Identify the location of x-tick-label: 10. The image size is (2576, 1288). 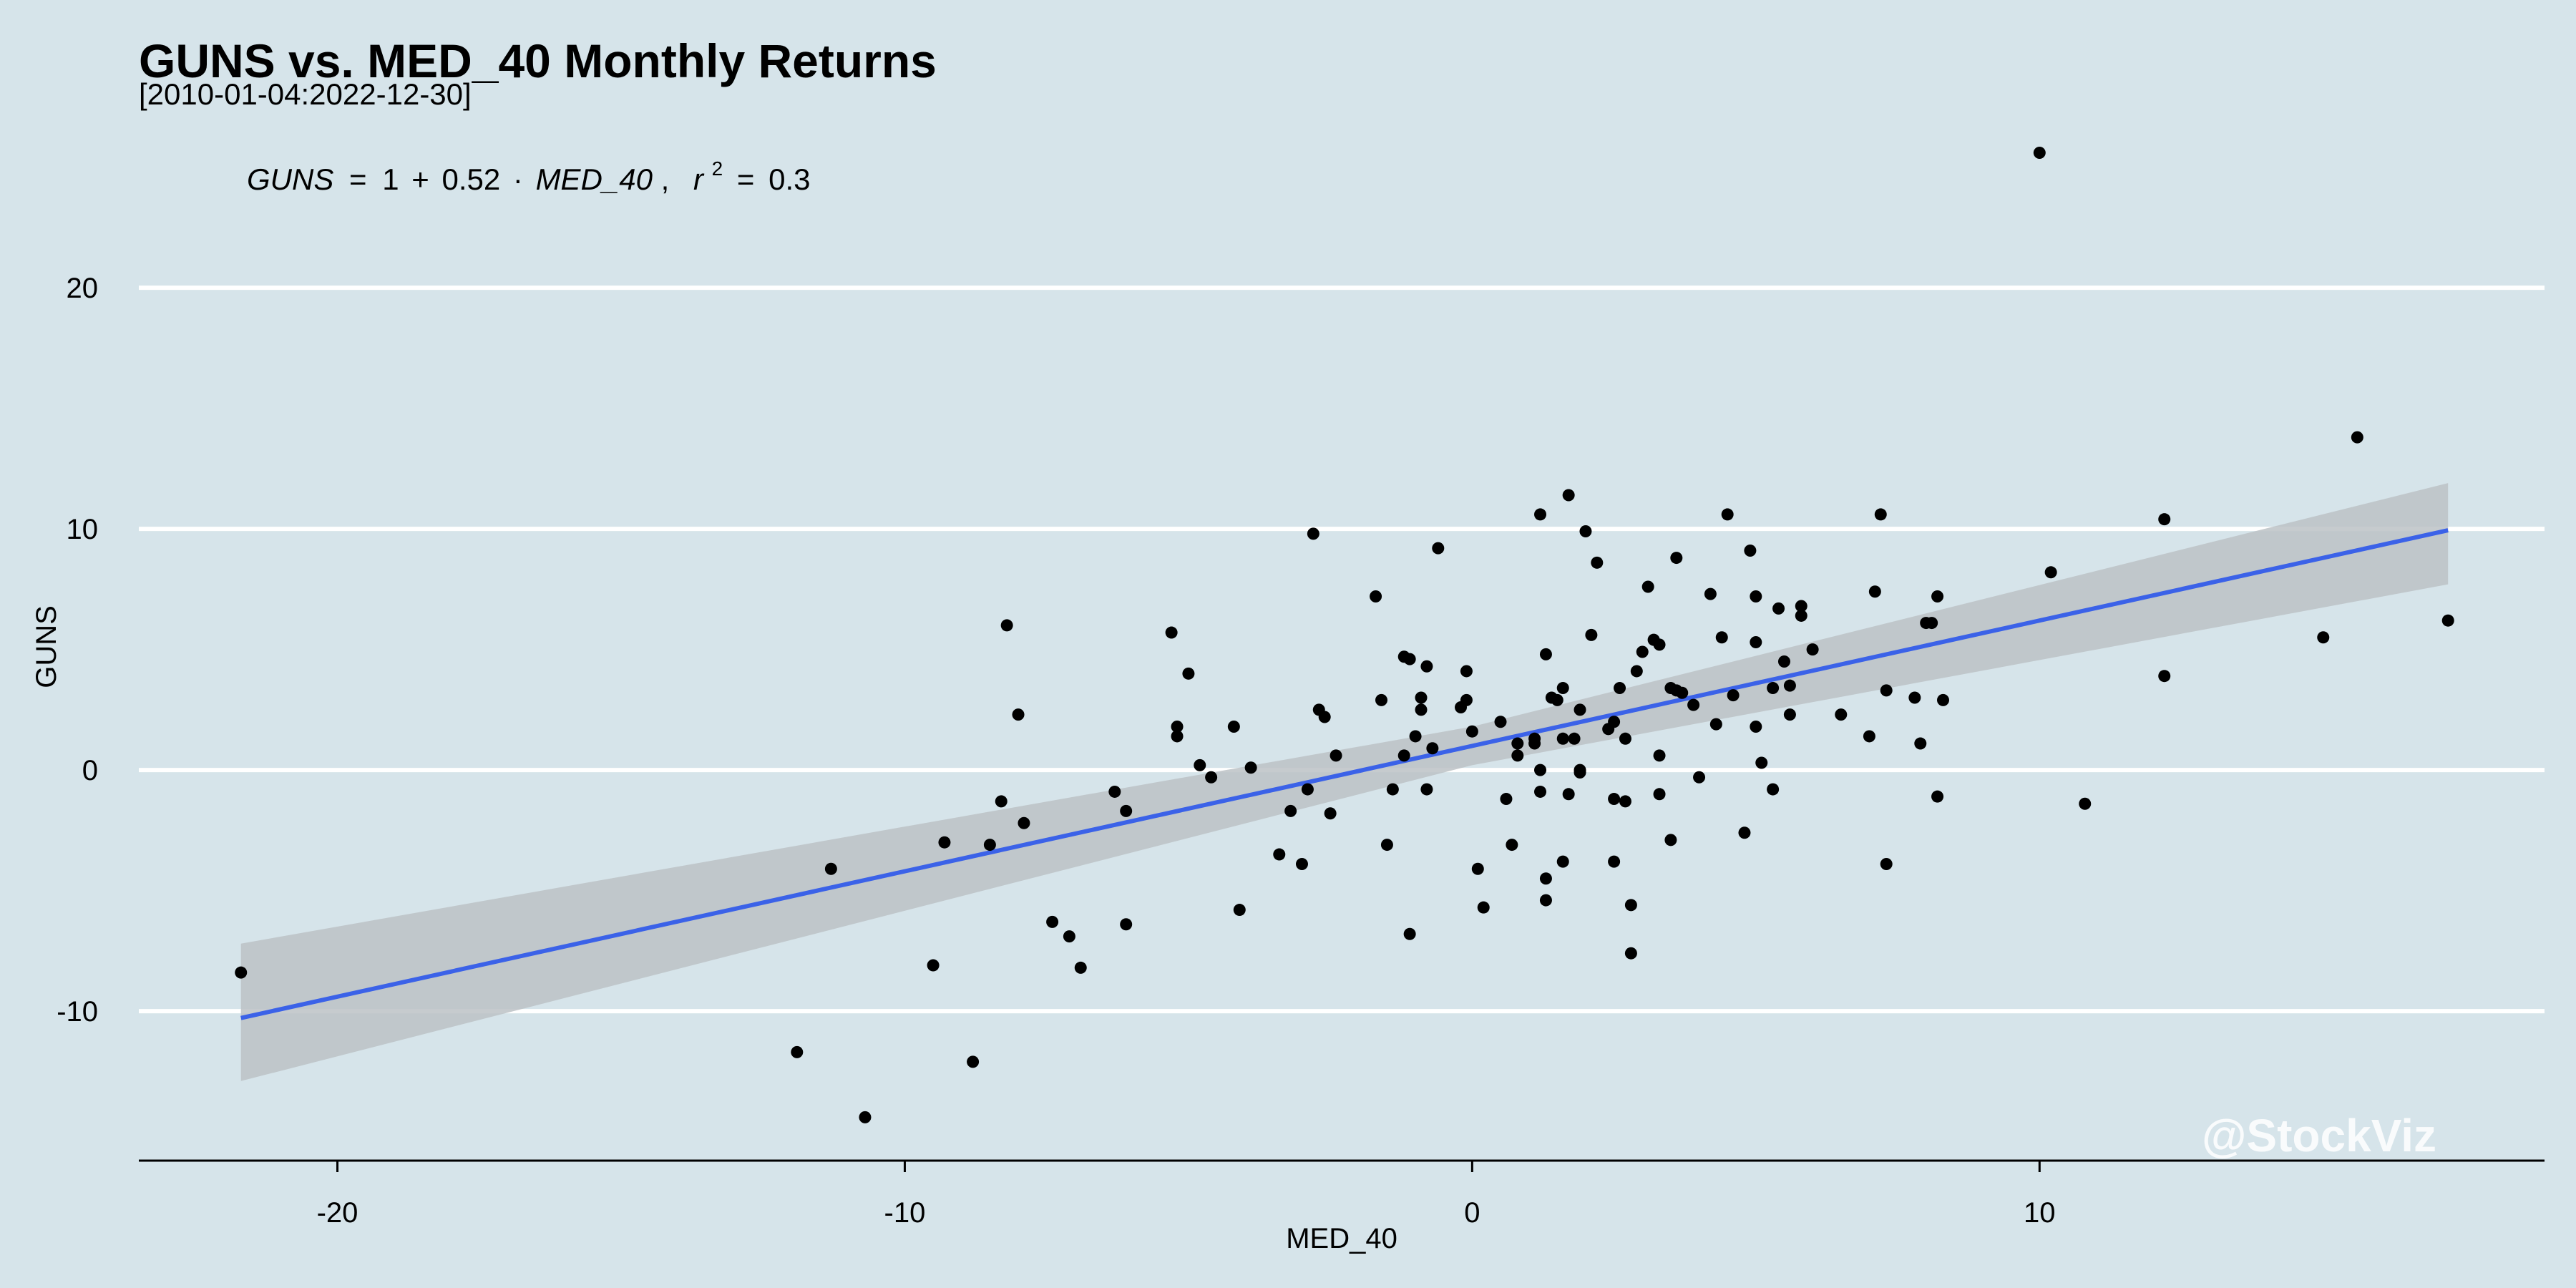
(2040, 1213).